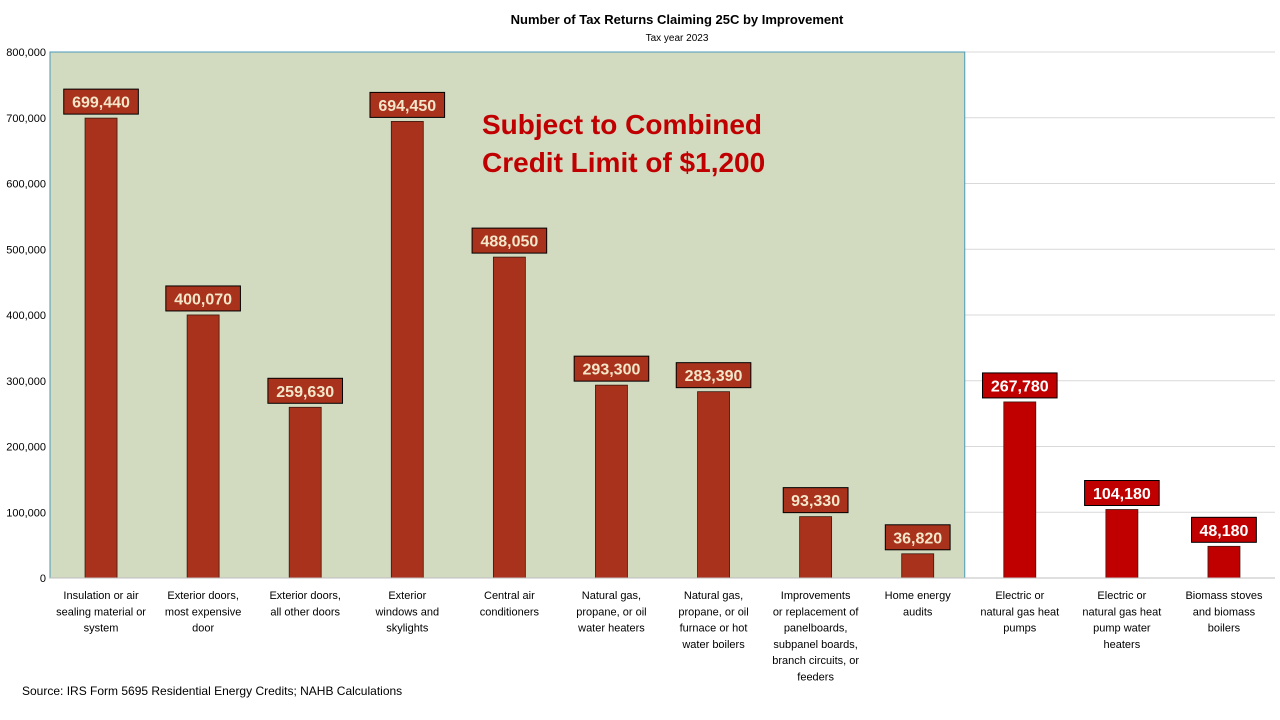  I want to click on y-tick-label: 200,000, so click(26, 448).